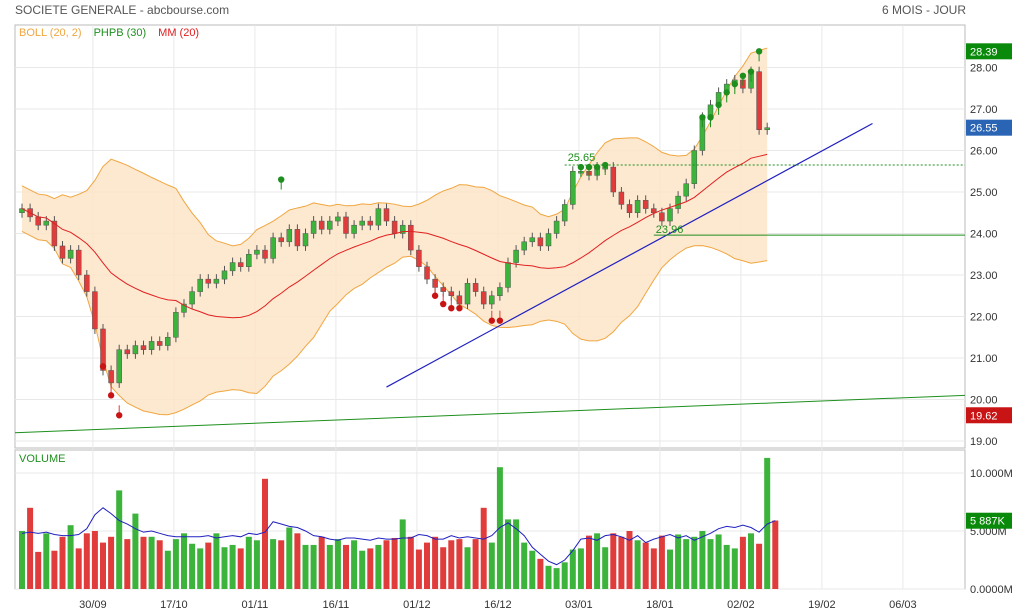  Describe the element at coordinates (822, 605) in the screenshot. I see `date-tick-label: 19/02` at that location.